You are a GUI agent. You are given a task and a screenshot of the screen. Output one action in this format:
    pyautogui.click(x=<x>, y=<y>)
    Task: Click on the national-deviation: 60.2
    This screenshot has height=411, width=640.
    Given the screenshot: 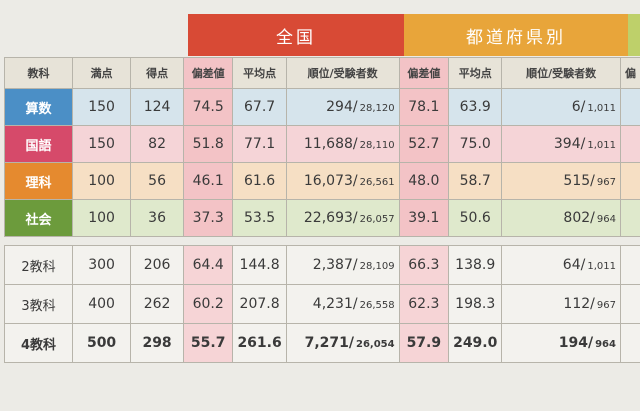 What is the action you would take?
    pyautogui.click(x=208, y=304)
    